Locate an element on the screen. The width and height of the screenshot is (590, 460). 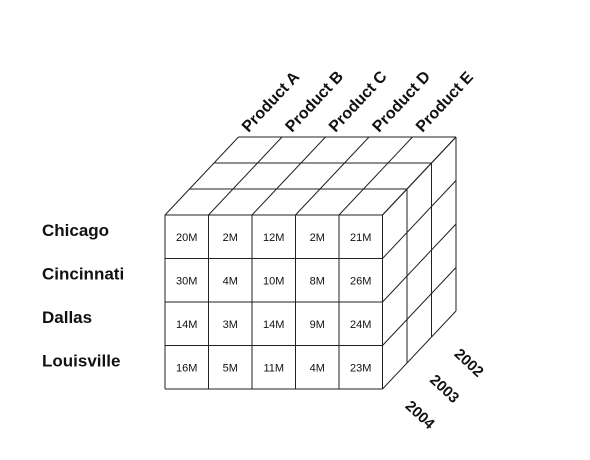
cell-value-cincinnati-product-e: 26M is located at coordinates (360, 281).